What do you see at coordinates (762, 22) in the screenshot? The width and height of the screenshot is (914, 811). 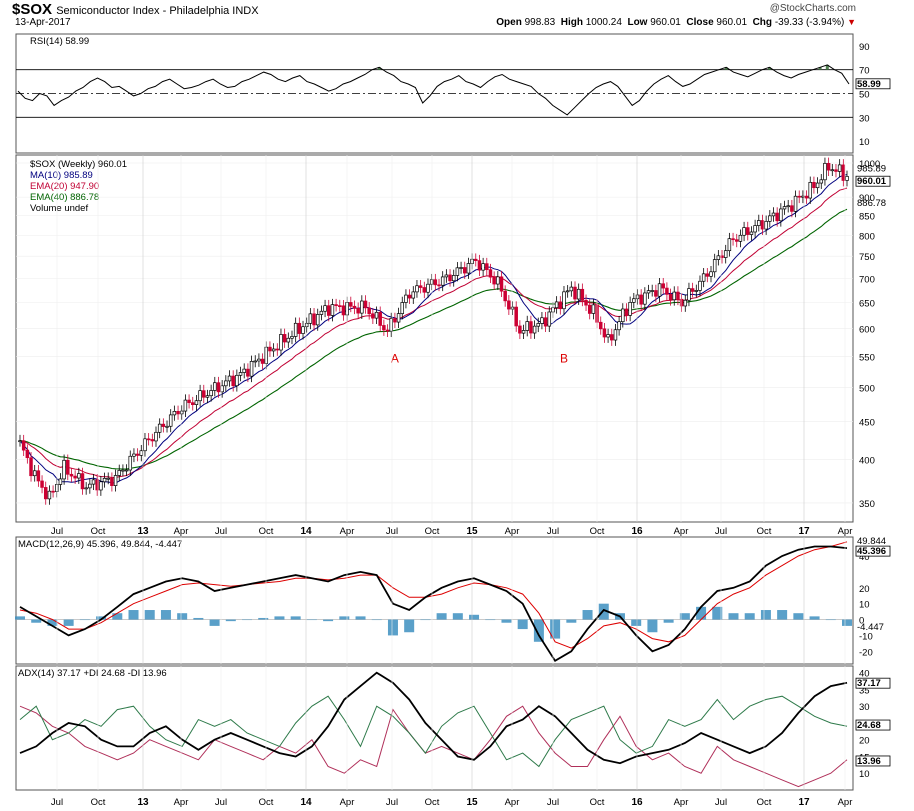 I see `chg-label: Chg` at bounding box center [762, 22].